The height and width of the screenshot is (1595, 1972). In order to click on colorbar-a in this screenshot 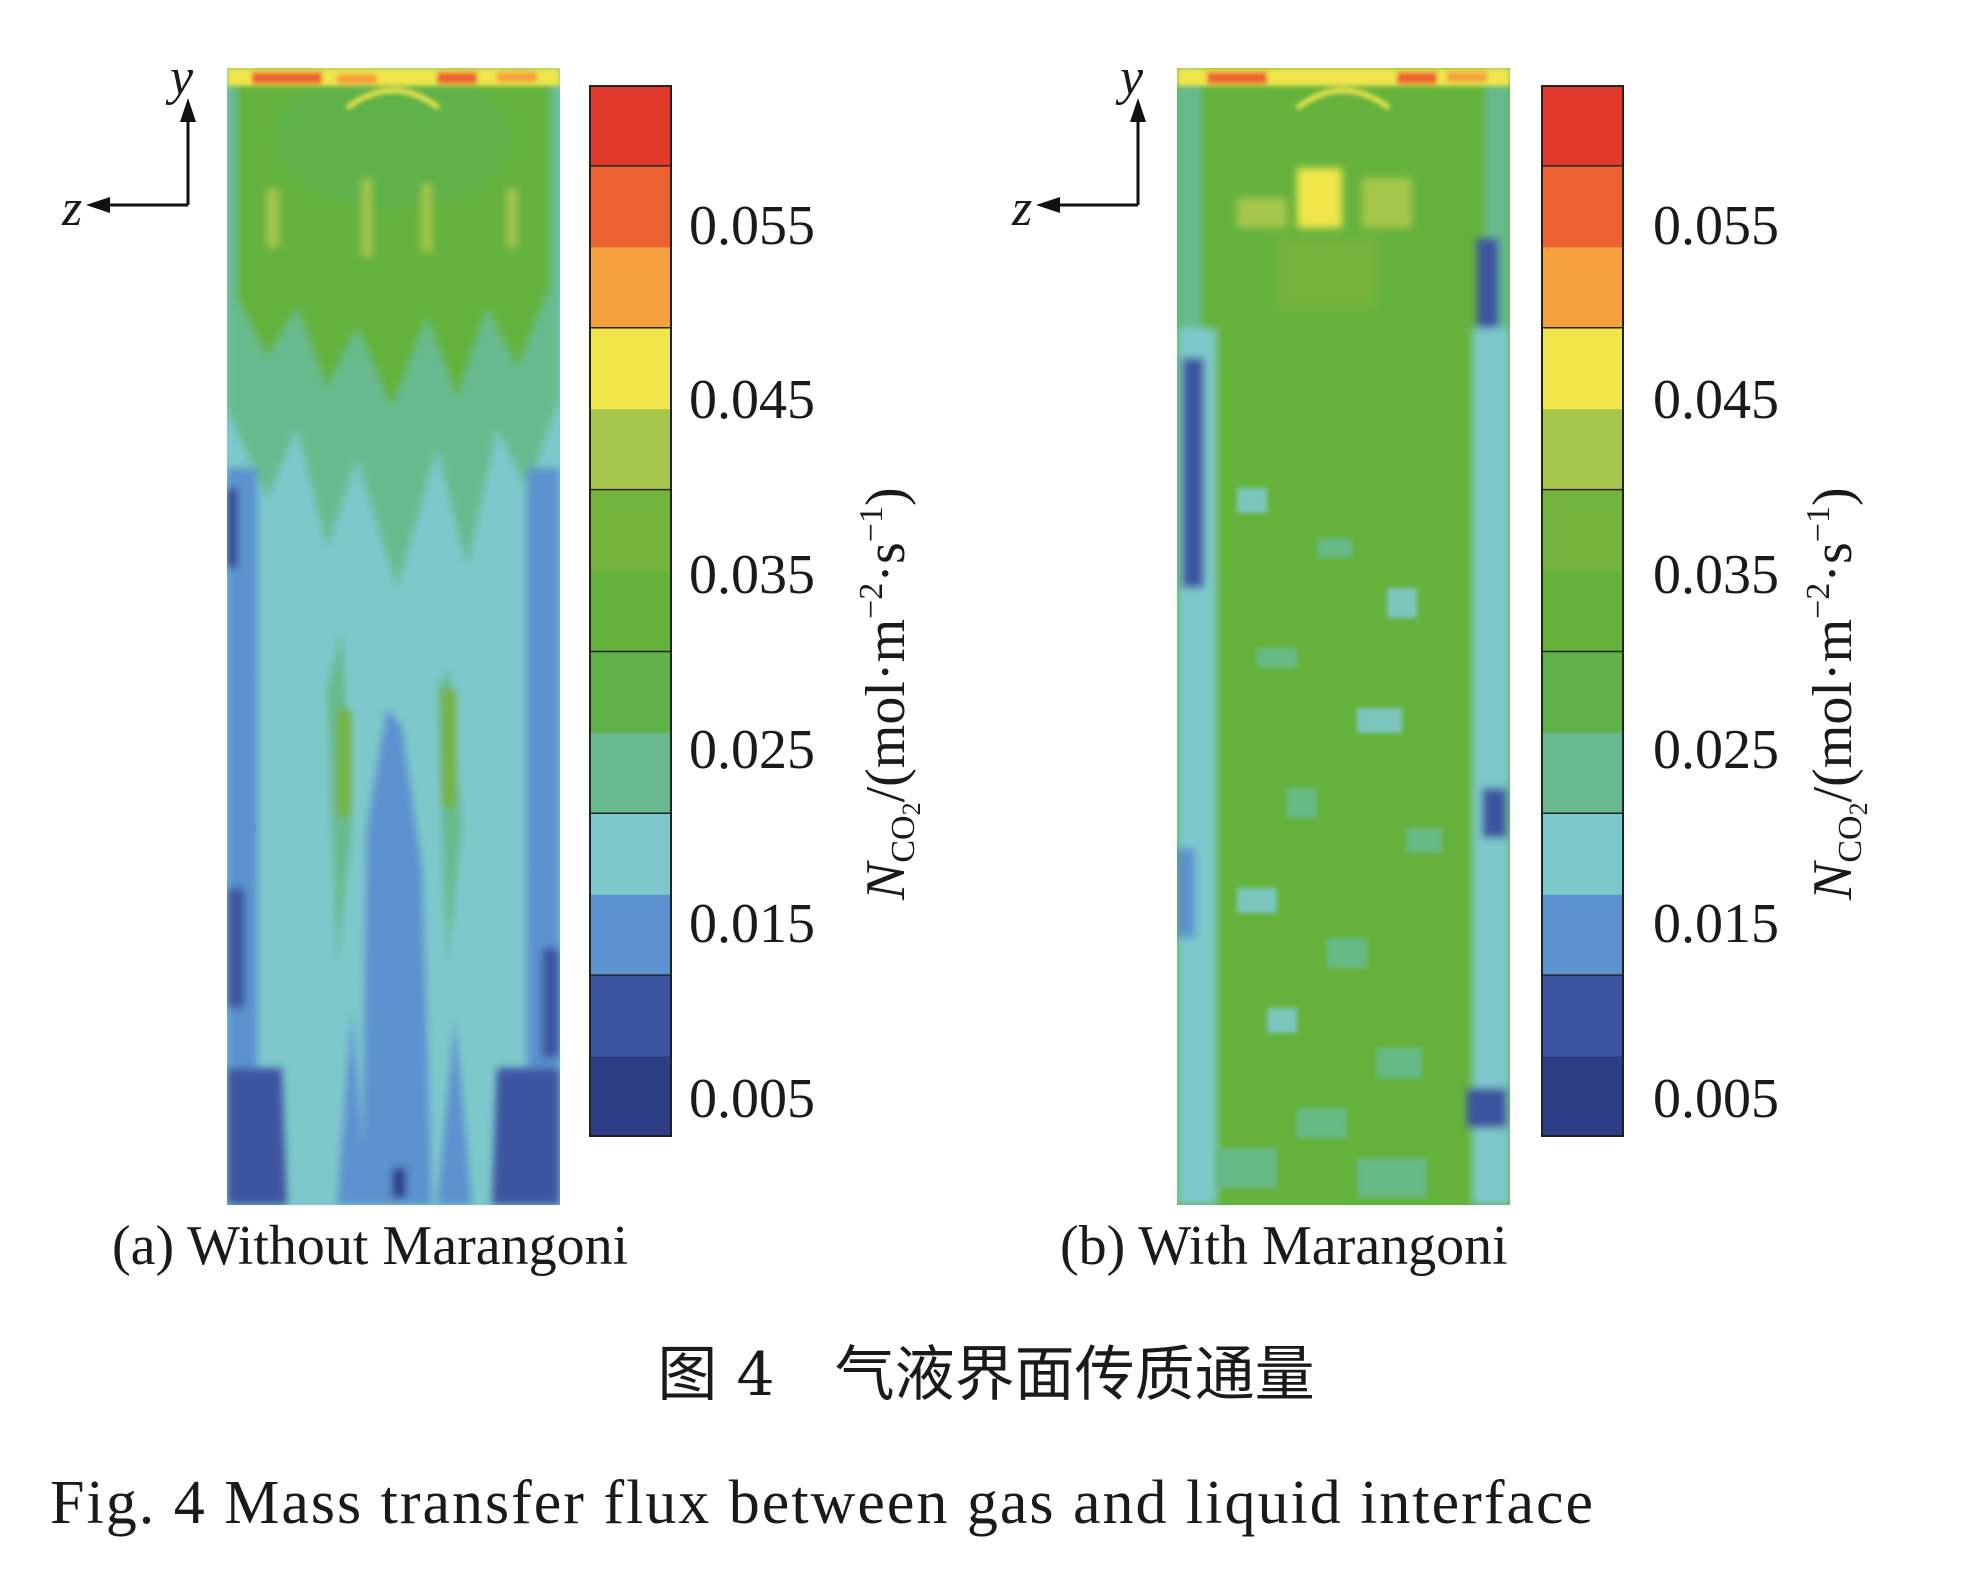, I will do `click(630, 611)`.